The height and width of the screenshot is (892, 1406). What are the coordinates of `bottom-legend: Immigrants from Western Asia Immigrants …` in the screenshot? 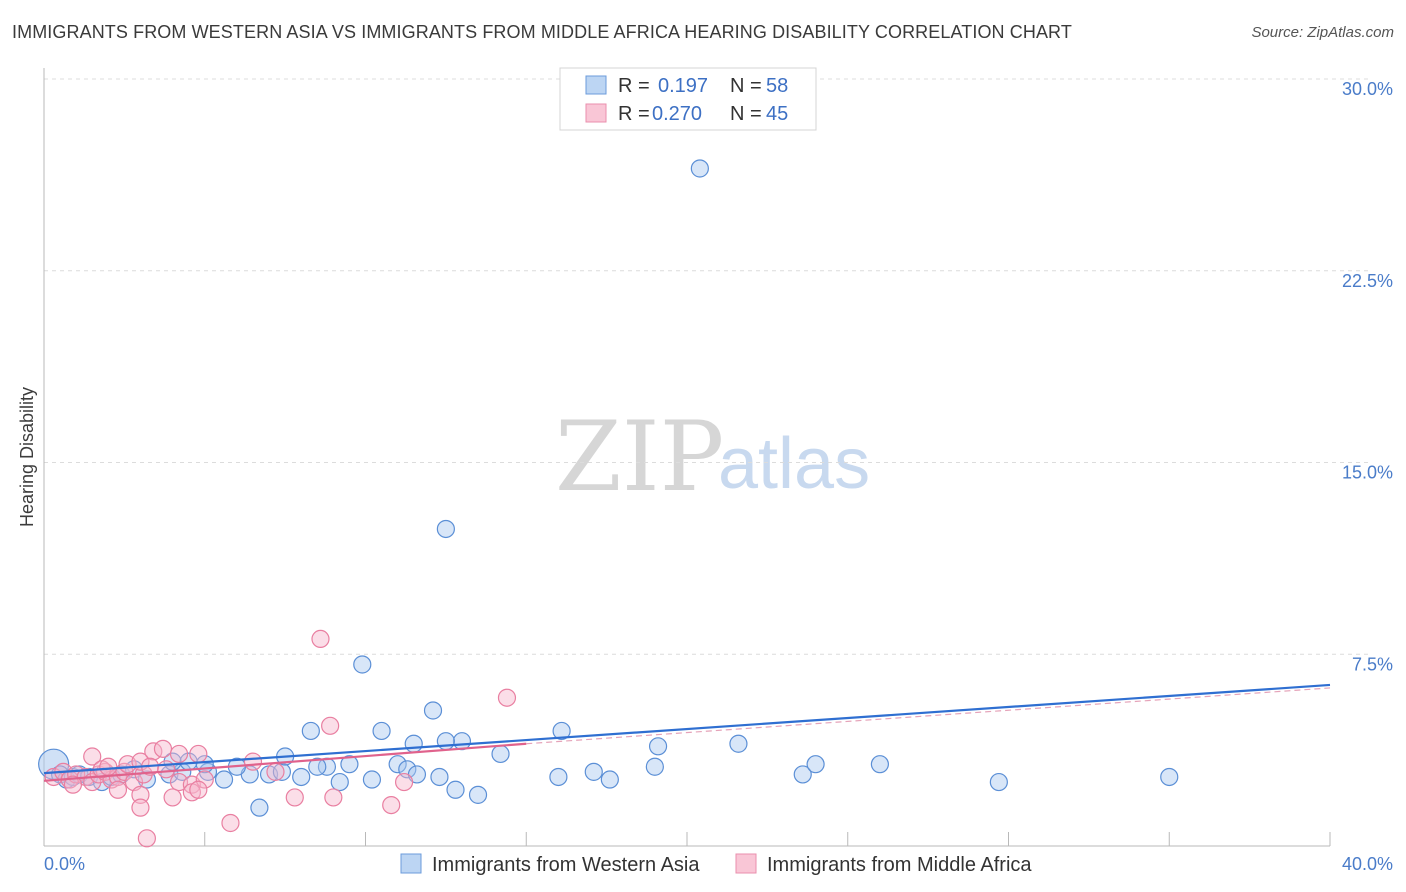 It's located at (716, 864).